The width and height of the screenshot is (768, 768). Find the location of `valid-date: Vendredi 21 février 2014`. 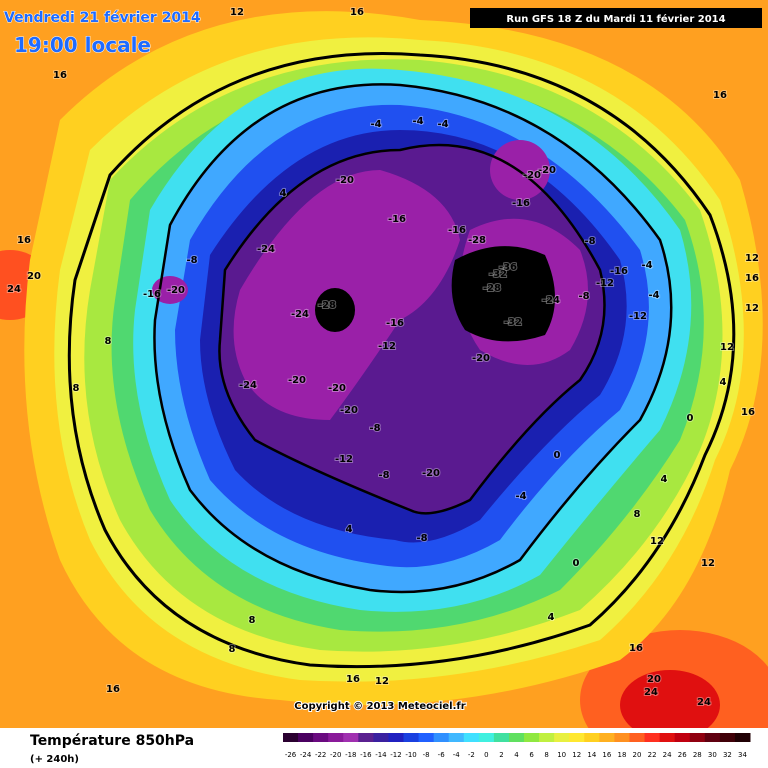

valid-date: Vendredi 21 février 2014 is located at coordinates (102, 18).